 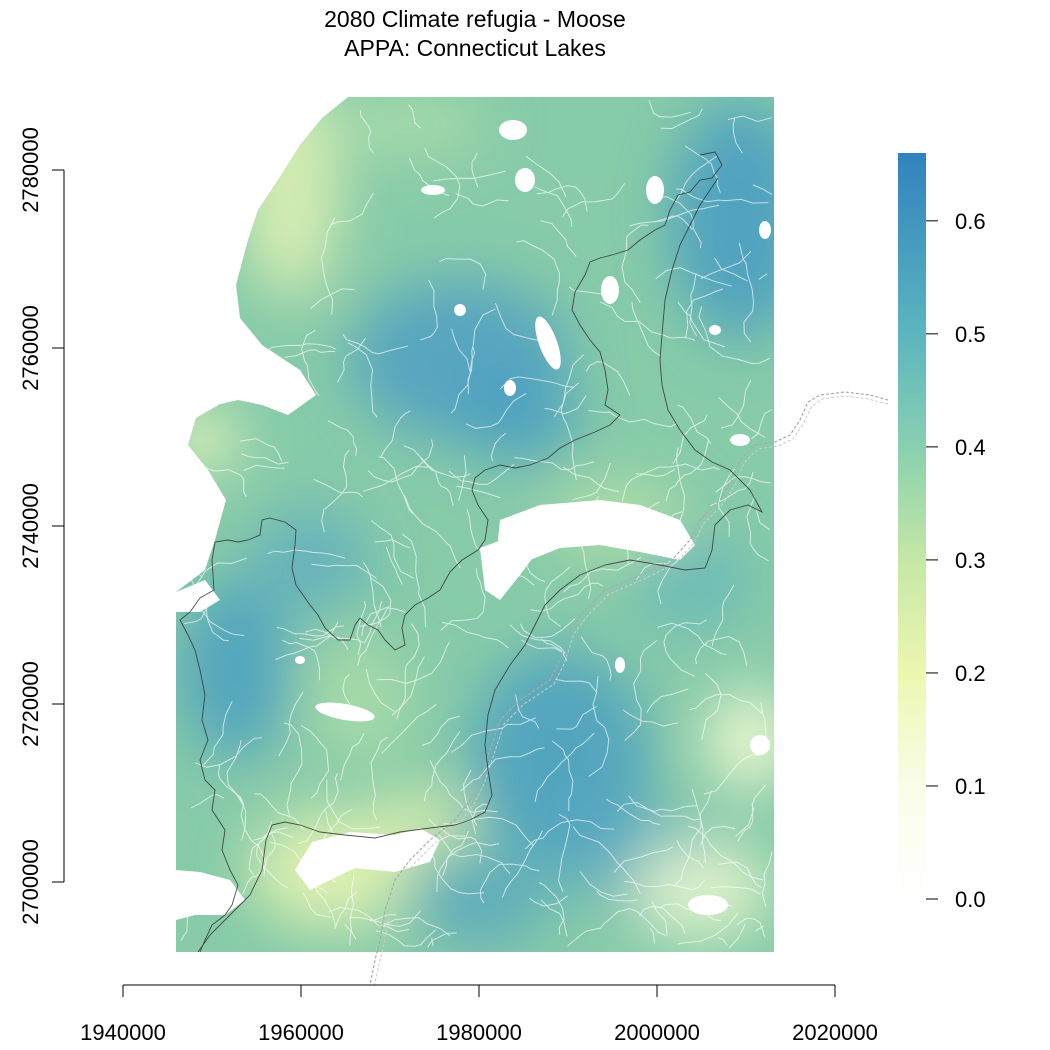 What do you see at coordinates (912, 526) in the screenshot?
I see `legend-colorbar` at bounding box center [912, 526].